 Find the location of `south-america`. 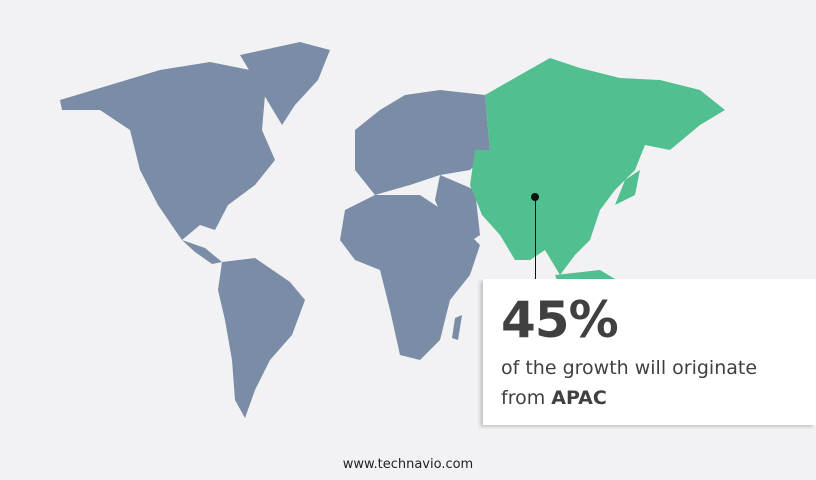

south-america is located at coordinates (261, 338).